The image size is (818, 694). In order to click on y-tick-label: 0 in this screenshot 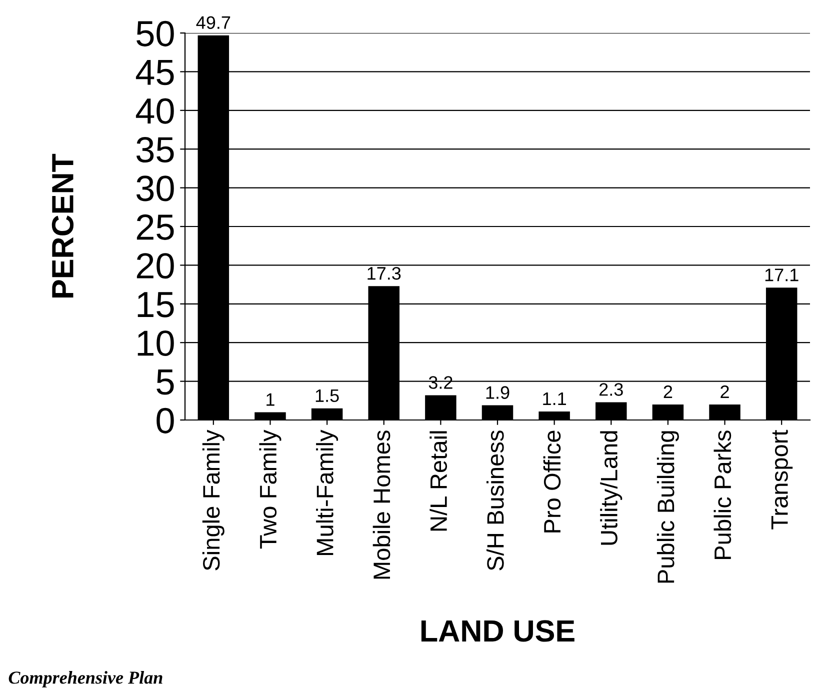, I will do `click(165, 421)`.